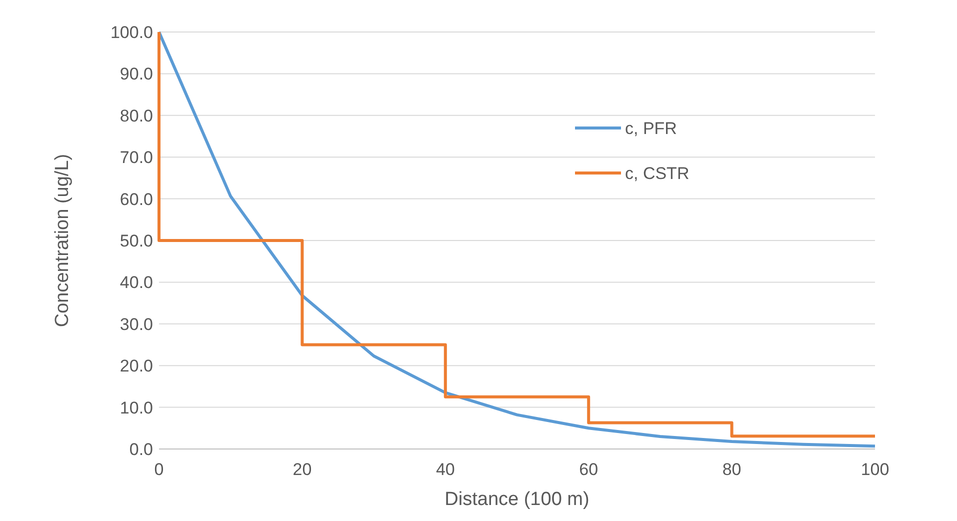  Describe the element at coordinates (136, 324) in the screenshot. I see `y-tick-label: 30.0` at that location.